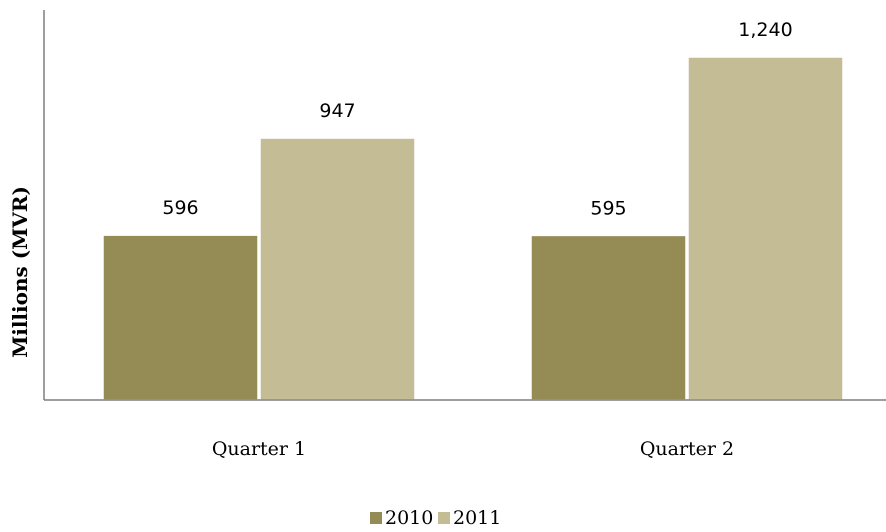 Image resolution: width=886 pixels, height=532 pixels. What do you see at coordinates (608, 317) in the screenshot?
I see `bar-quarter-2-2010` at bounding box center [608, 317].